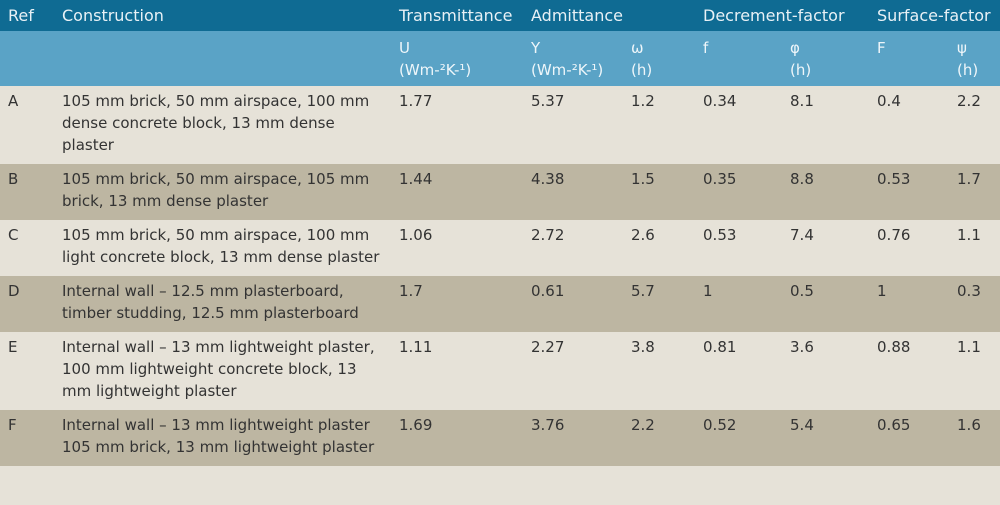 The width and height of the screenshot is (1000, 505). I want to click on cell-ref: F, so click(12, 425).